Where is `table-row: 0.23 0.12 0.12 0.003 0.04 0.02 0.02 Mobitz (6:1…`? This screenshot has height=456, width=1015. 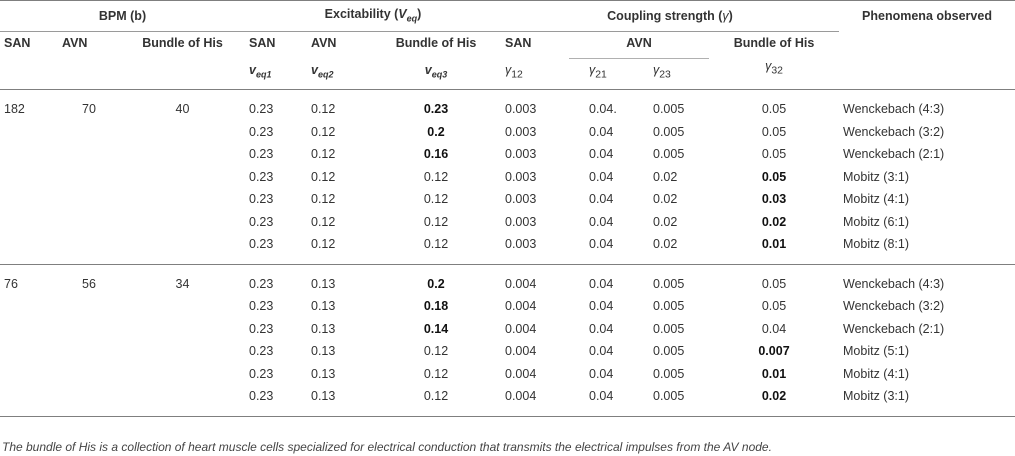 table-row: 0.23 0.12 0.12 0.003 0.04 0.02 0.02 Mobitz (6:1… is located at coordinates (507, 222).